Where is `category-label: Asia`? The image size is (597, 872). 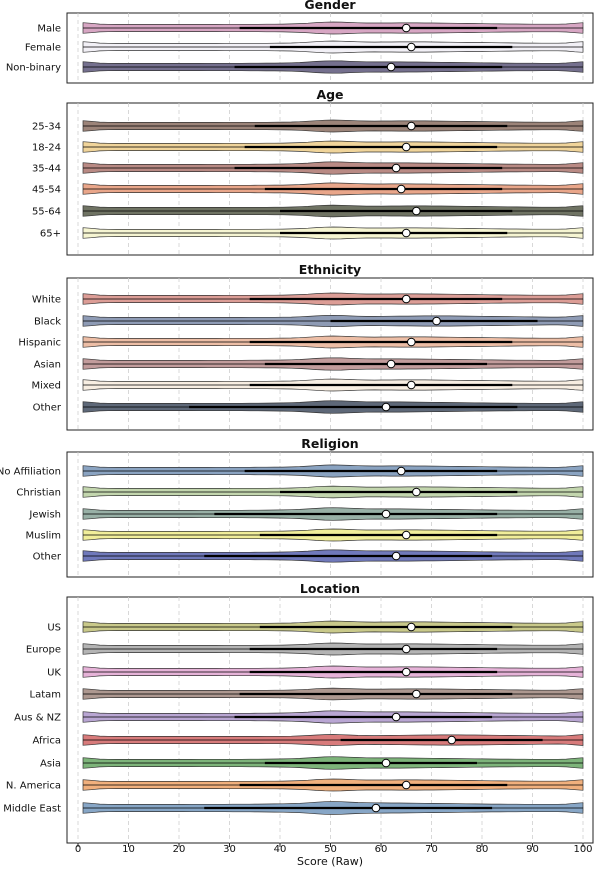
category-label: Asia is located at coordinates (50, 764).